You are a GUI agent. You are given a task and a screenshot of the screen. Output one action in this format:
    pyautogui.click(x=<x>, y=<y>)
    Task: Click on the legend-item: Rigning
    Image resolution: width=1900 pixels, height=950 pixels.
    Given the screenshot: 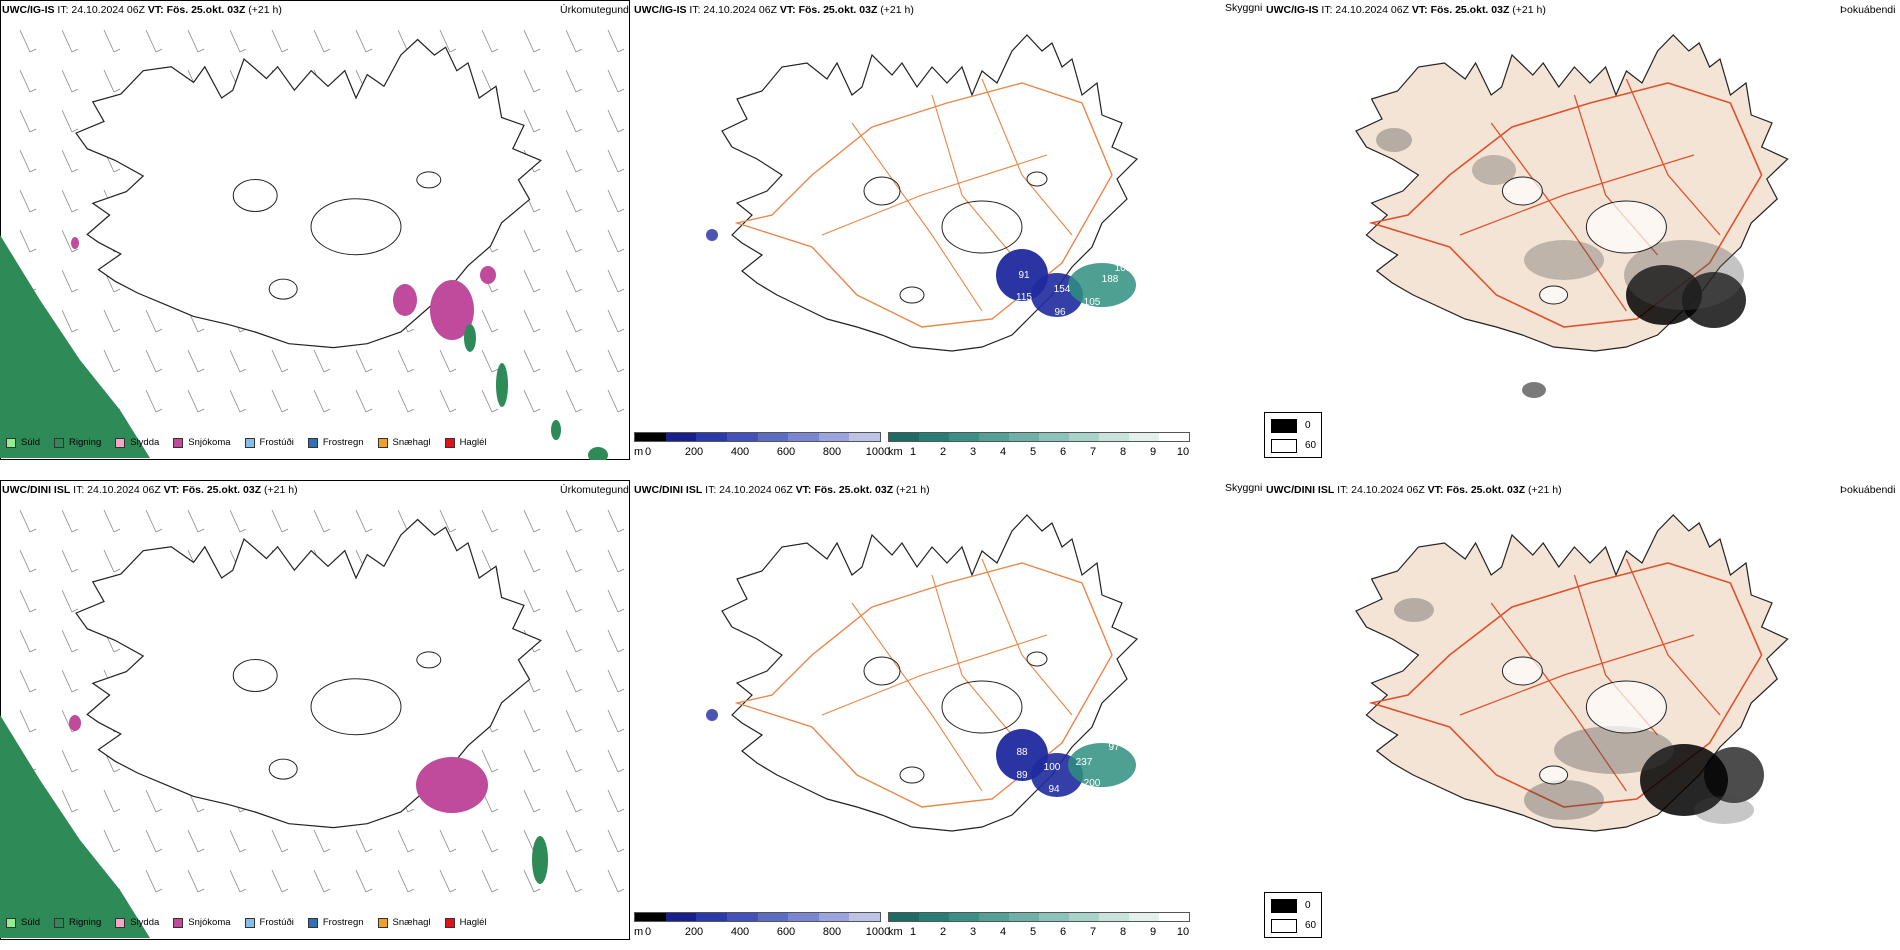 What is the action you would take?
    pyautogui.click(x=77, y=442)
    